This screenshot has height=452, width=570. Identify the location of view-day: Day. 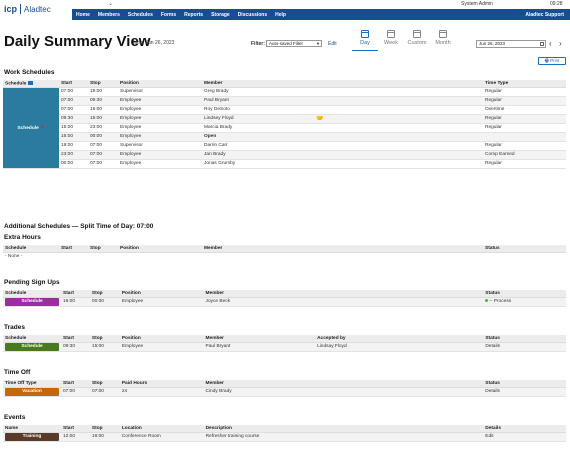
(365, 40).